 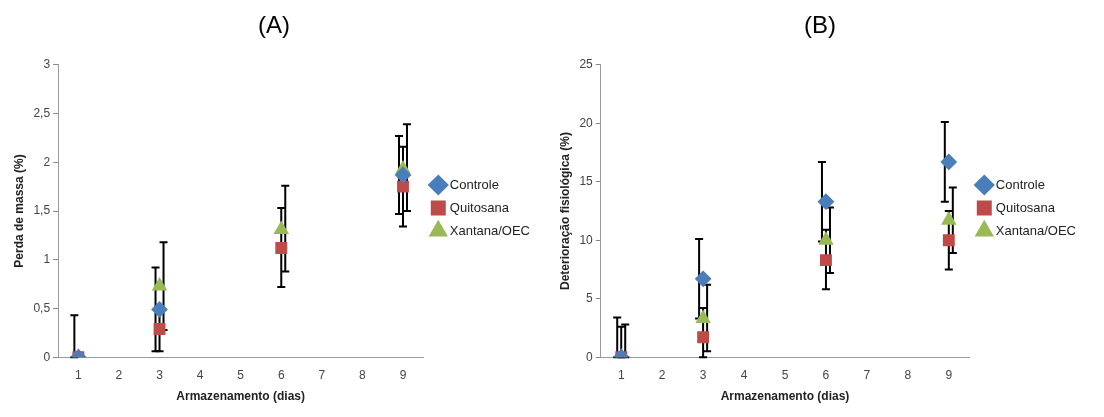 I want to click on y-tick-label: 20, so click(x=586, y=122).